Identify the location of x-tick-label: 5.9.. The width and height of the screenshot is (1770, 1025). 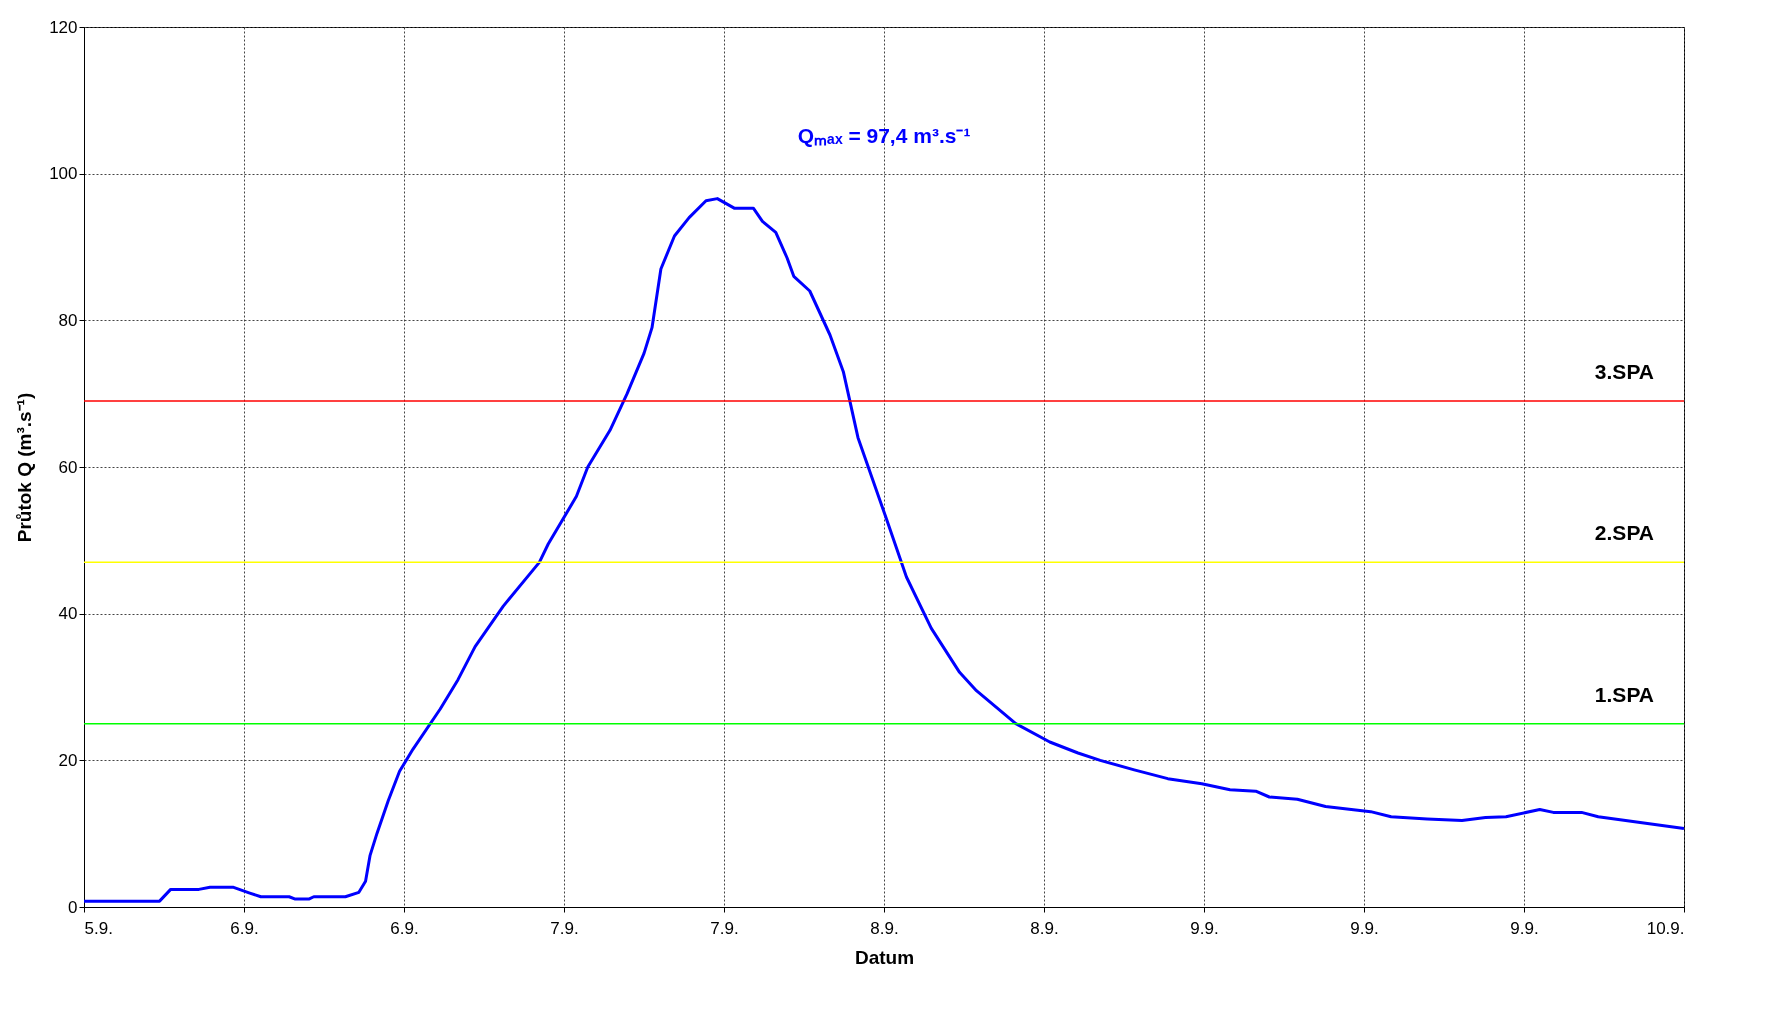
(98, 928).